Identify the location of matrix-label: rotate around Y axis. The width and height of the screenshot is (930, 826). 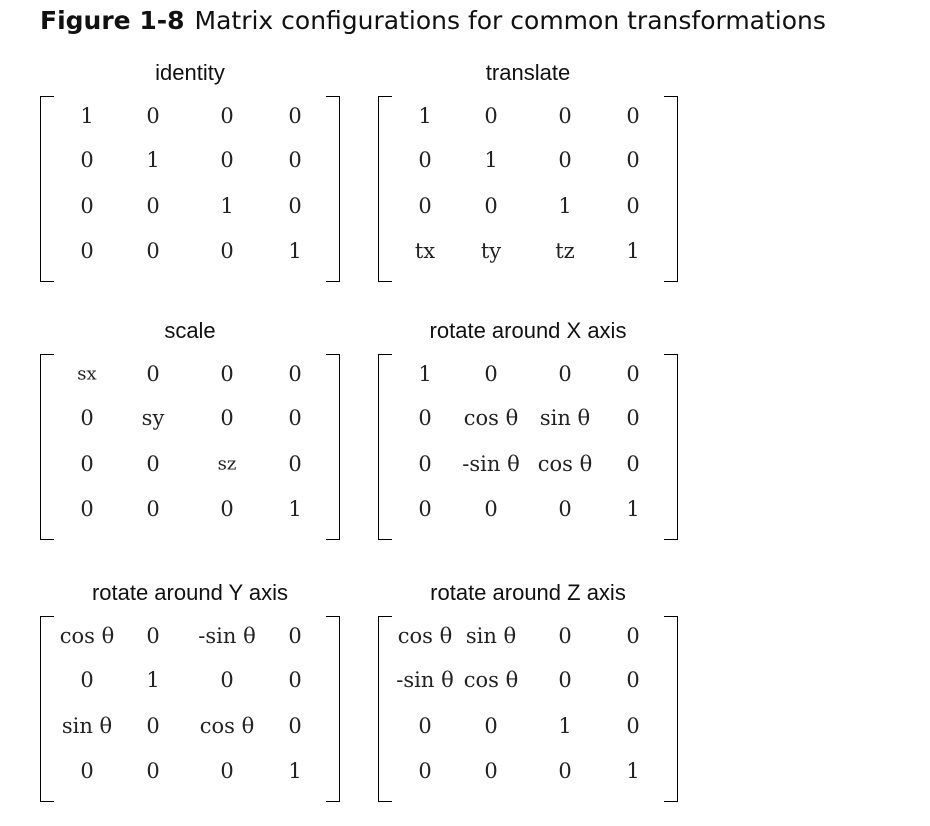
(190, 592).